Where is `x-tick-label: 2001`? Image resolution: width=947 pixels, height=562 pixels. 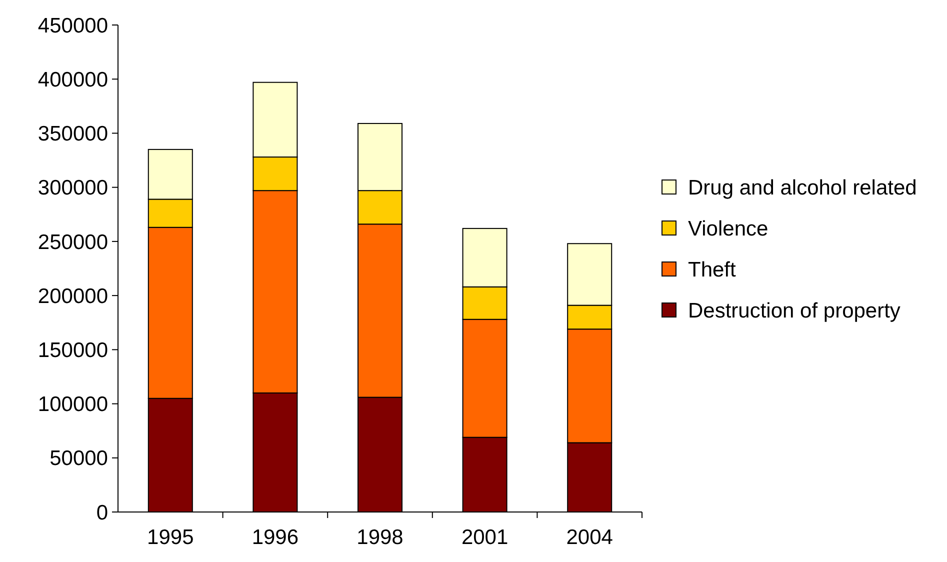
x-tick-label: 2001 is located at coordinates (484, 537).